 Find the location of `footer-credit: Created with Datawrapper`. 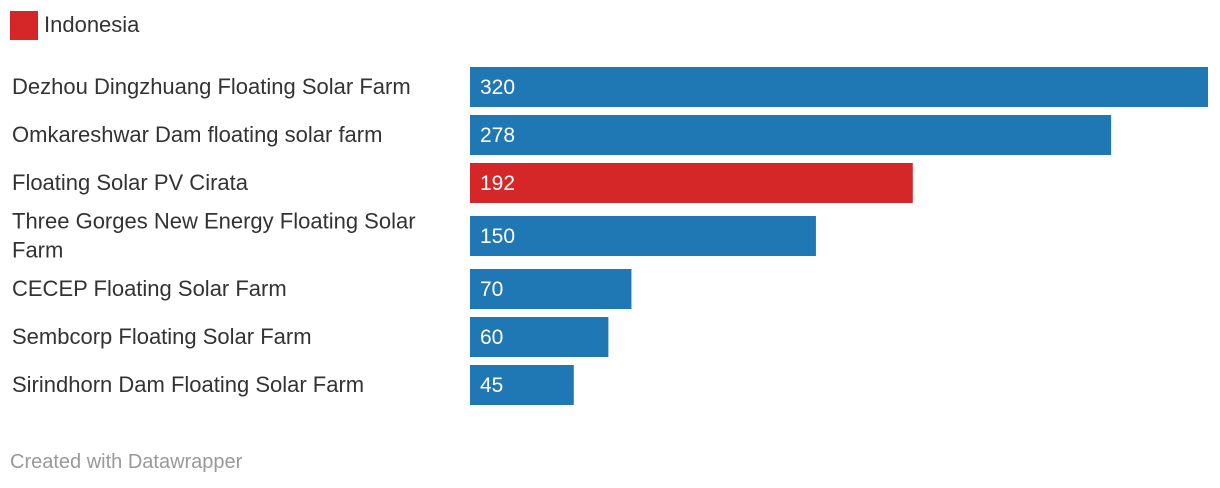

footer-credit: Created with Datawrapper is located at coordinates (126, 462).